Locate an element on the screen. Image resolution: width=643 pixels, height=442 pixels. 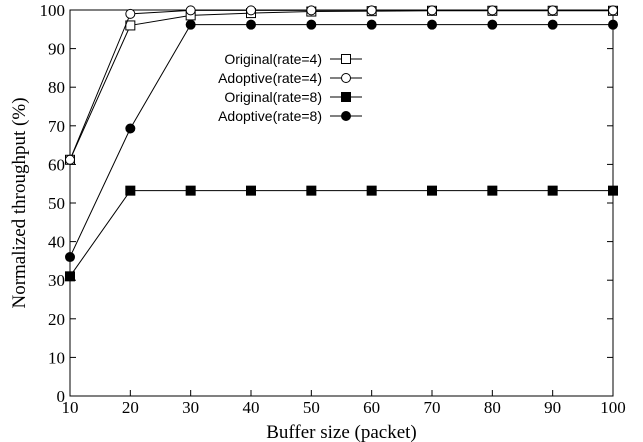
legend-label: Original(rate=4) is located at coordinates (273, 59).